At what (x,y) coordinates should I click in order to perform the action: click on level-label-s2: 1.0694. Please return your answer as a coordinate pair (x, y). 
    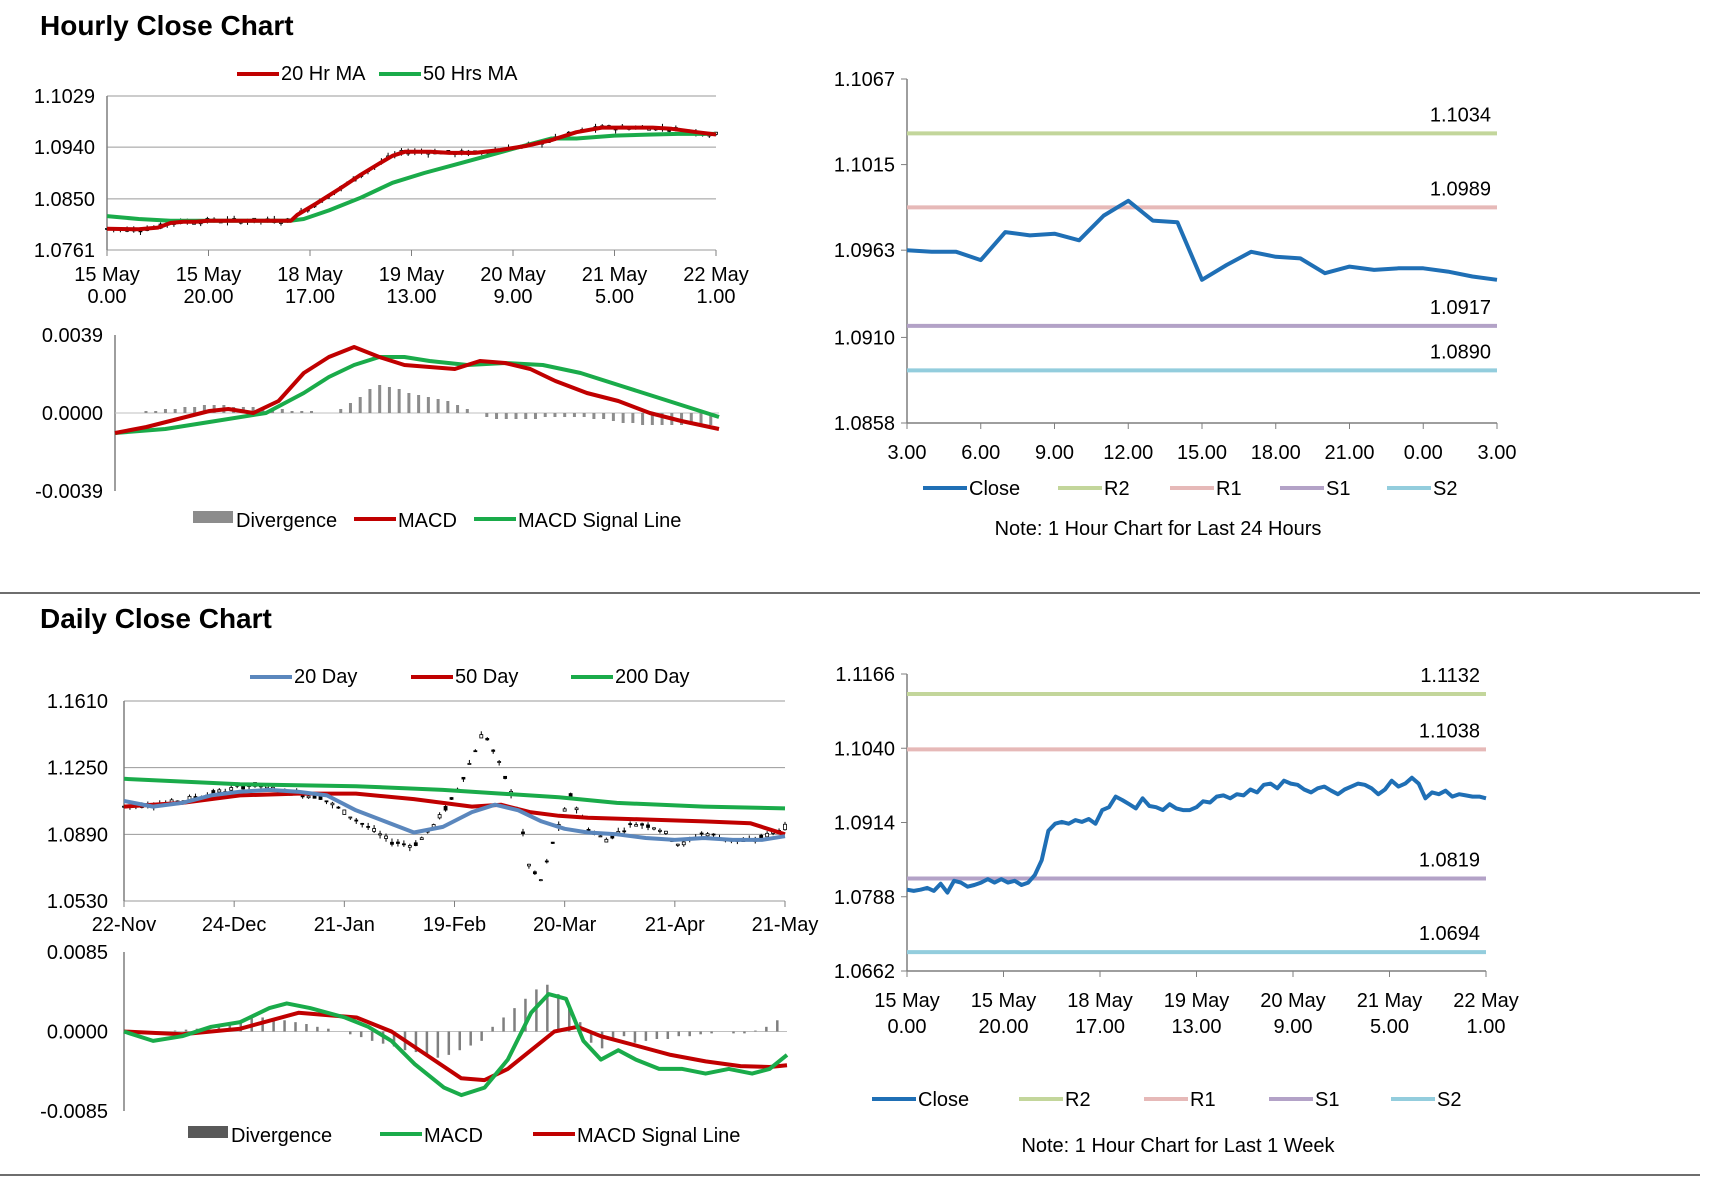
    Looking at the image, I should click on (1449, 934).